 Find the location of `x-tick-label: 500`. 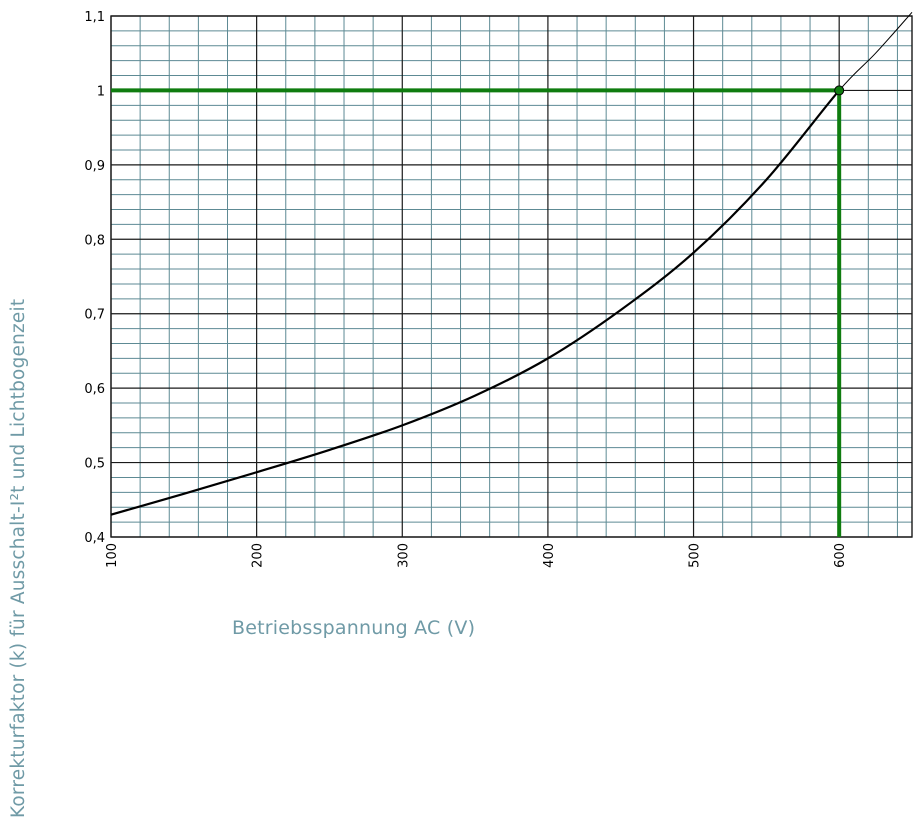

x-tick-label: 500 is located at coordinates (695, 555).